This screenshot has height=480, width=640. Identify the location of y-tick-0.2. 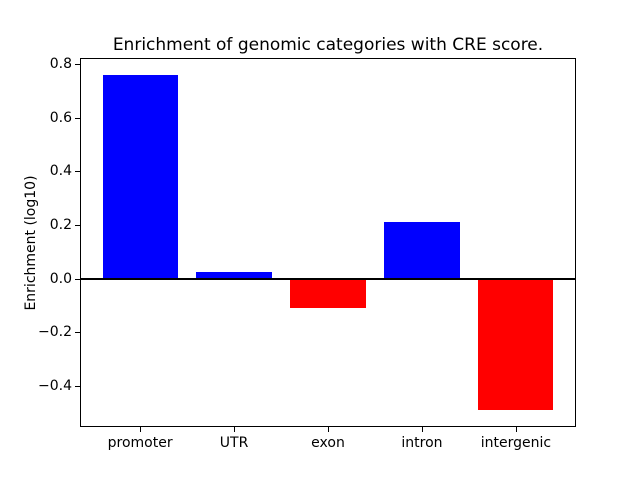
(77, 226).